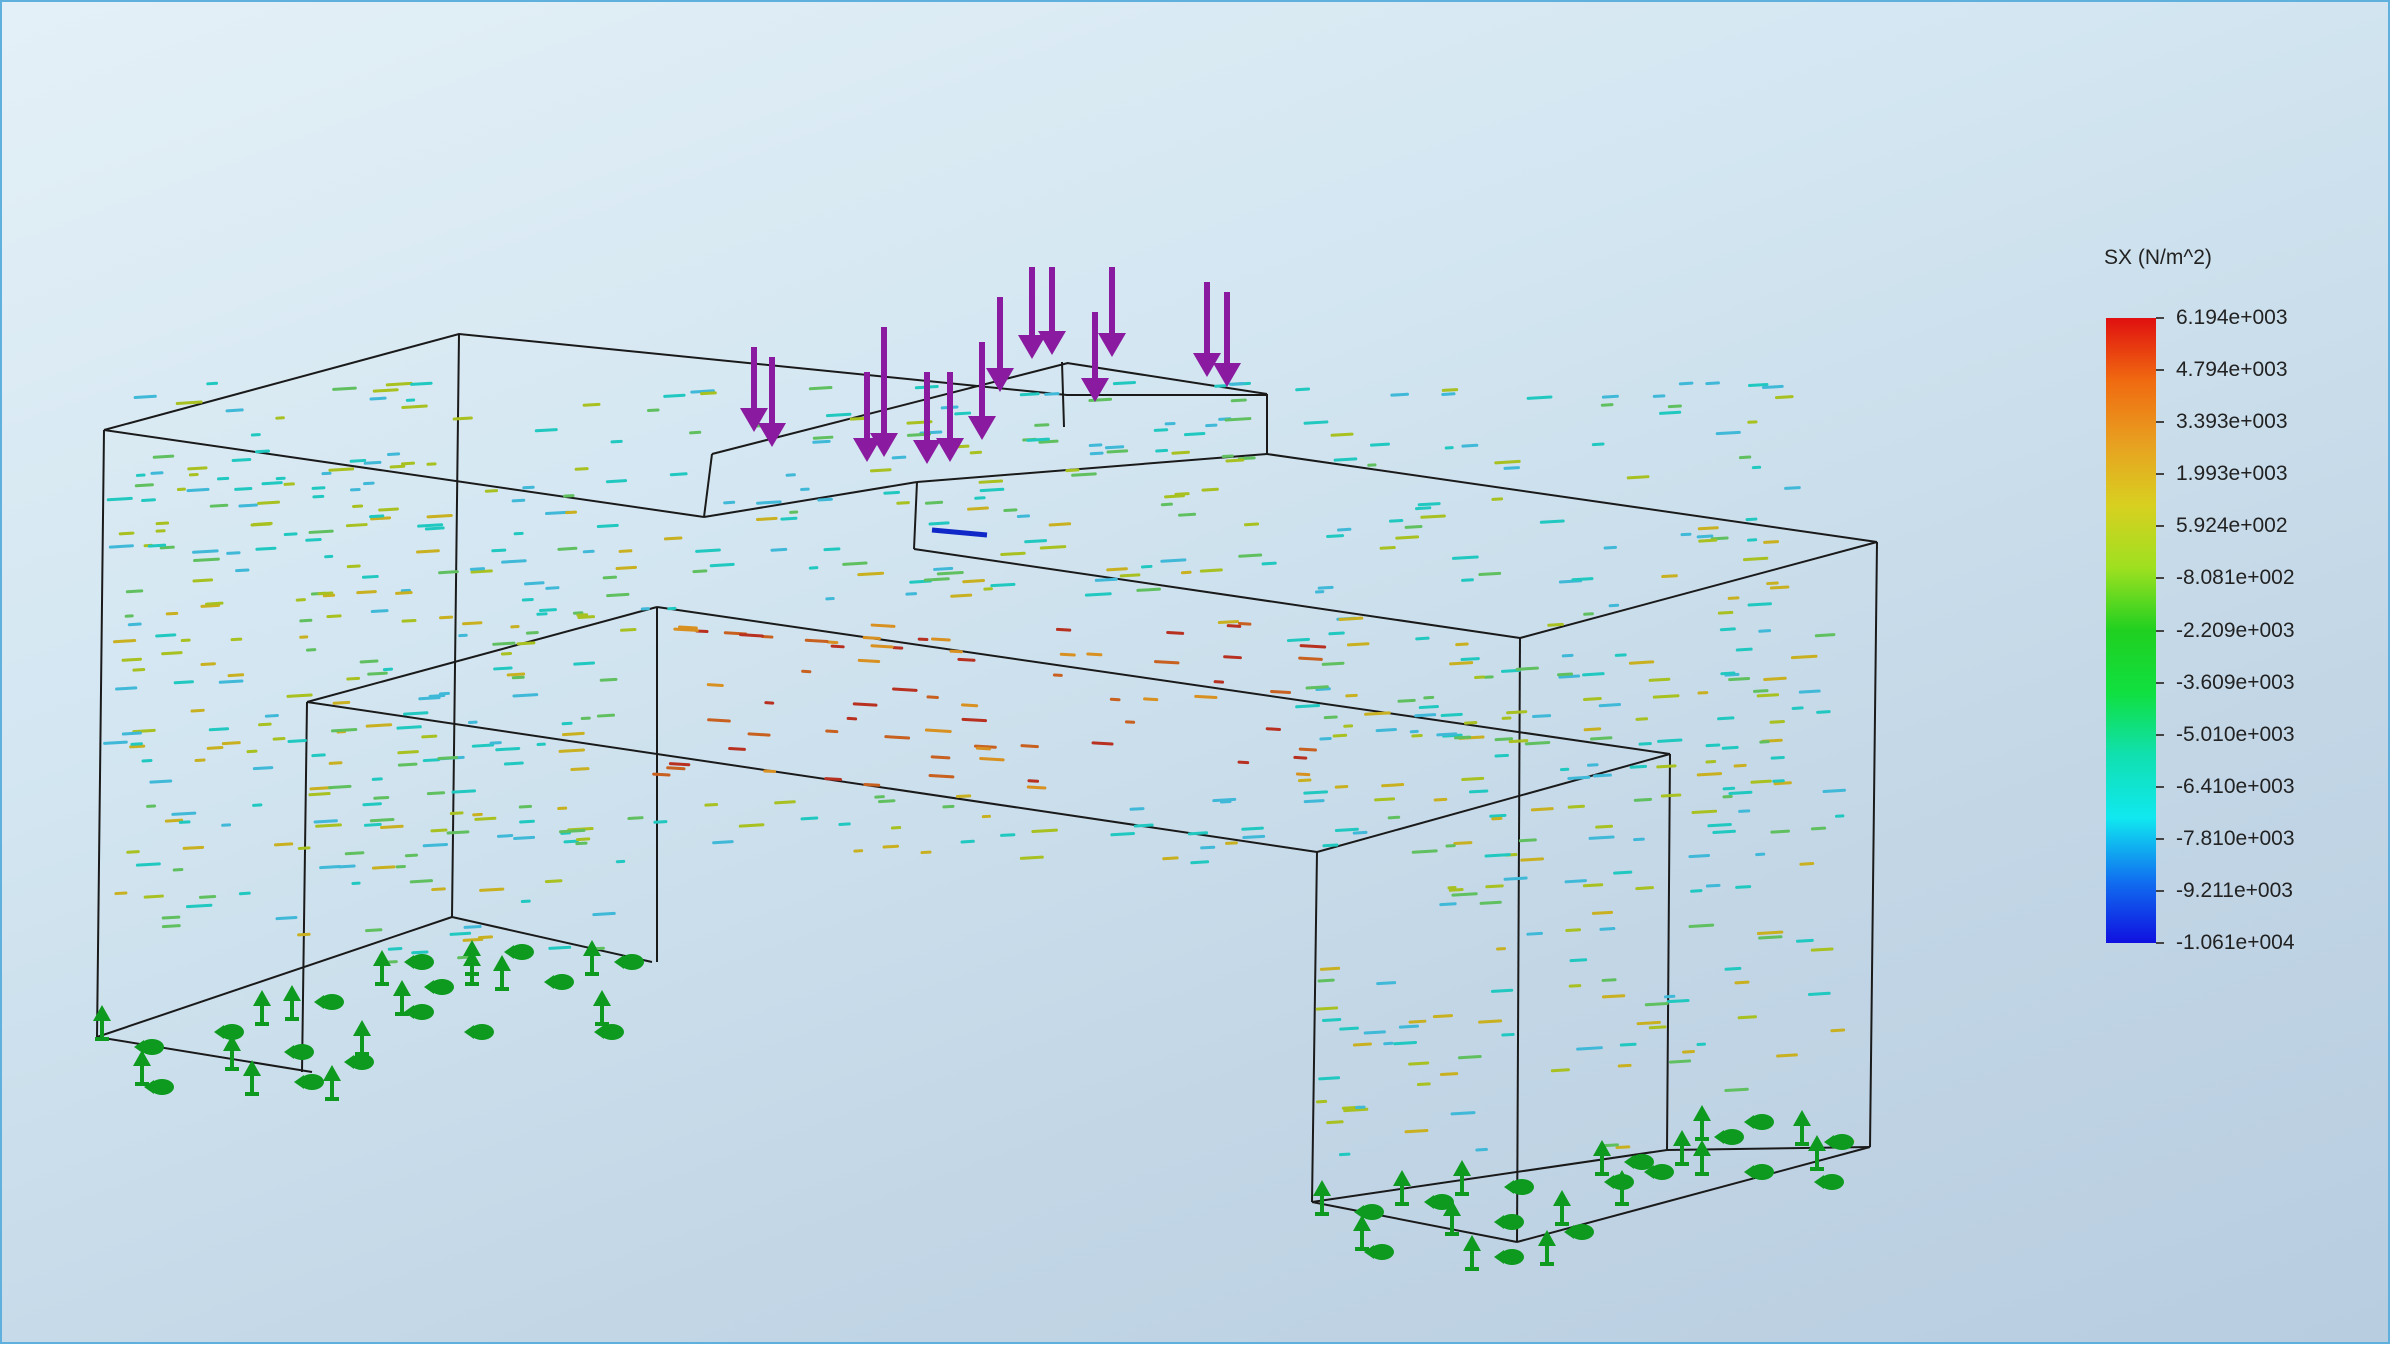 This screenshot has width=2390, height=1346. I want to click on legend-tick-label: 3.393e+003, so click(2232, 422).